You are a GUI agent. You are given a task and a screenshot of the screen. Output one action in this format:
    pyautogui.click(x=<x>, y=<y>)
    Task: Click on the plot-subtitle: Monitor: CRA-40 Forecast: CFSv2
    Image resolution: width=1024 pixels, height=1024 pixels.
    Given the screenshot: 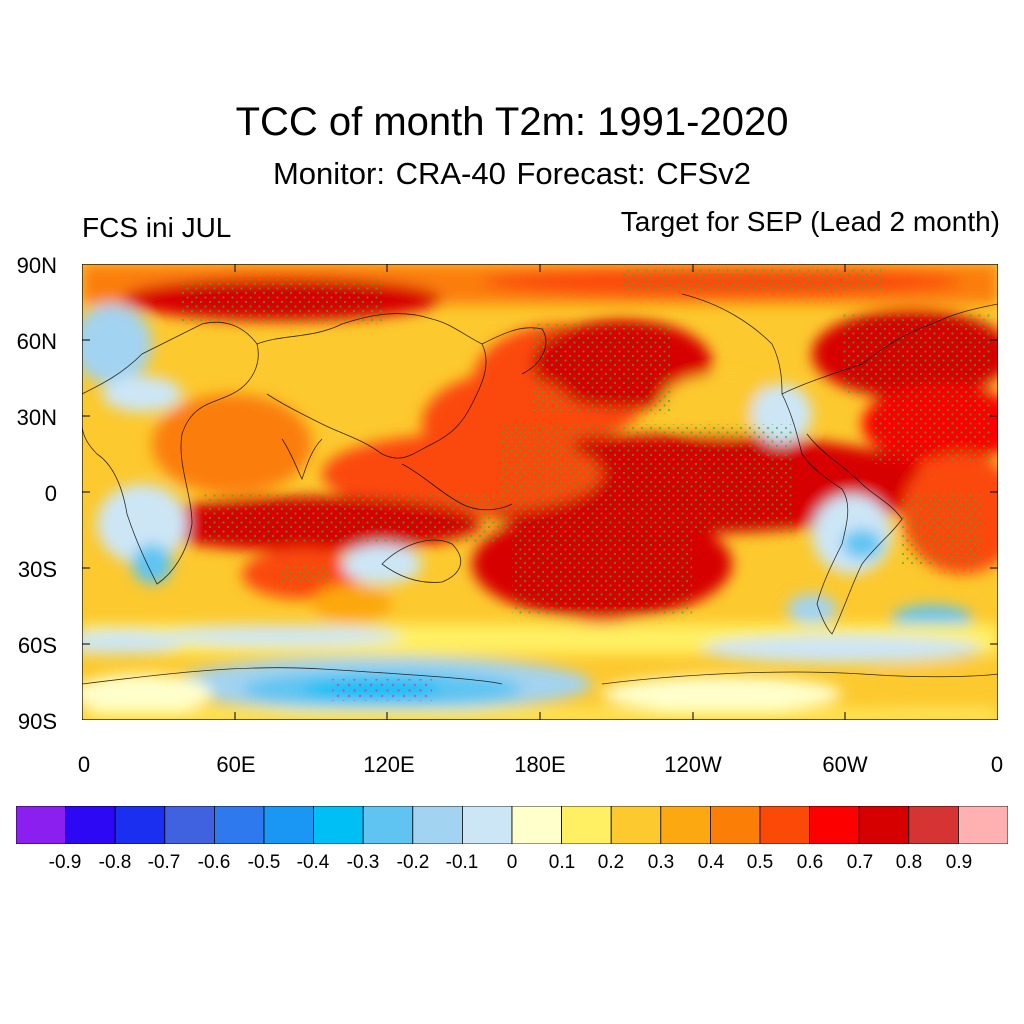 What is the action you would take?
    pyautogui.click(x=512, y=173)
    